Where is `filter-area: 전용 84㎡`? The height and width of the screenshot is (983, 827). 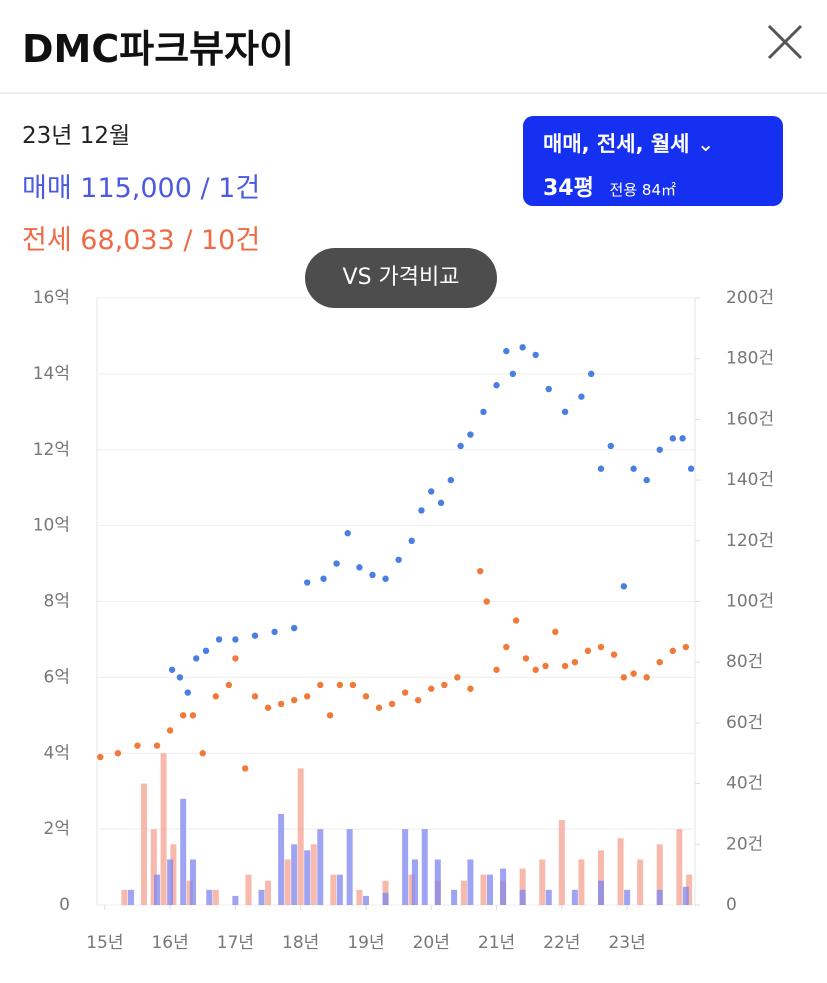
filter-area: 전용 84㎡ is located at coordinates (642, 190).